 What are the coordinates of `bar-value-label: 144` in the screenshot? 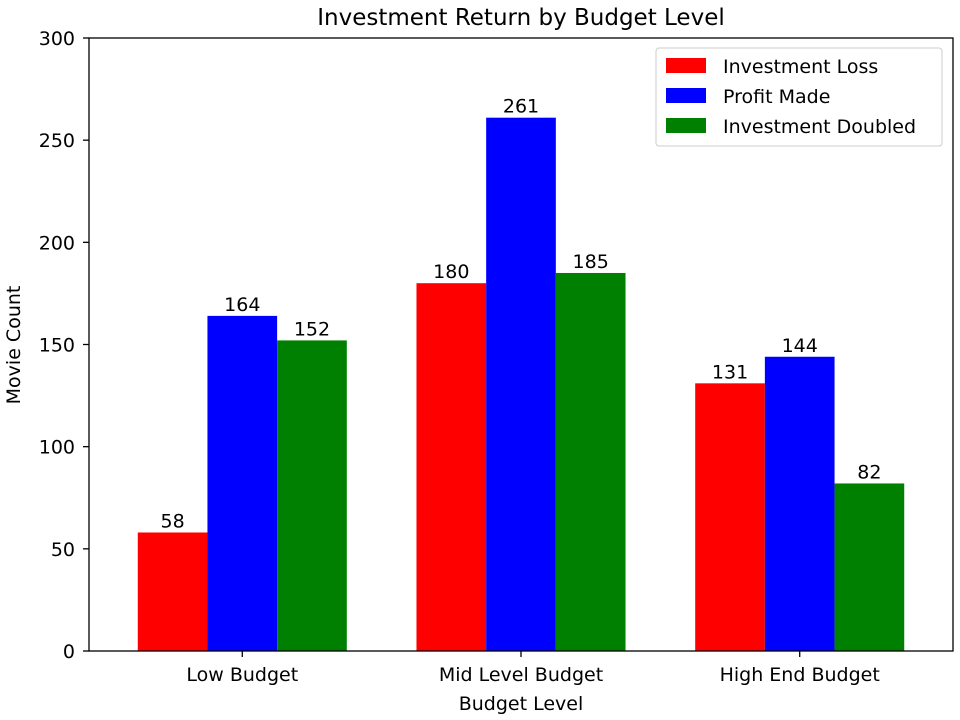 It's located at (800, 346).